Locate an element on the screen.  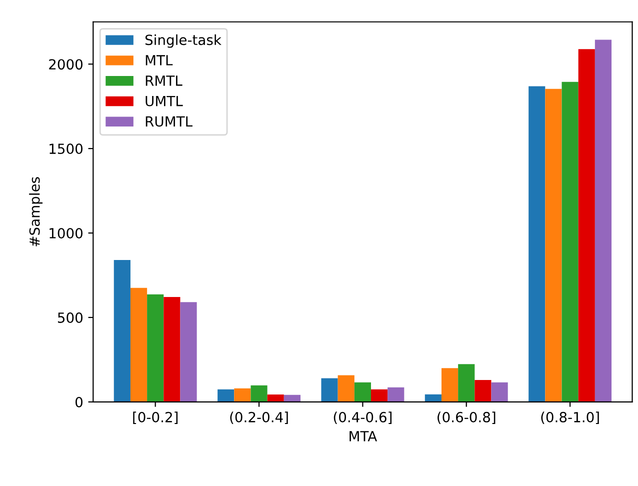
x-tick-label: (0.2-0.4] is located at coordinates (259, 418).